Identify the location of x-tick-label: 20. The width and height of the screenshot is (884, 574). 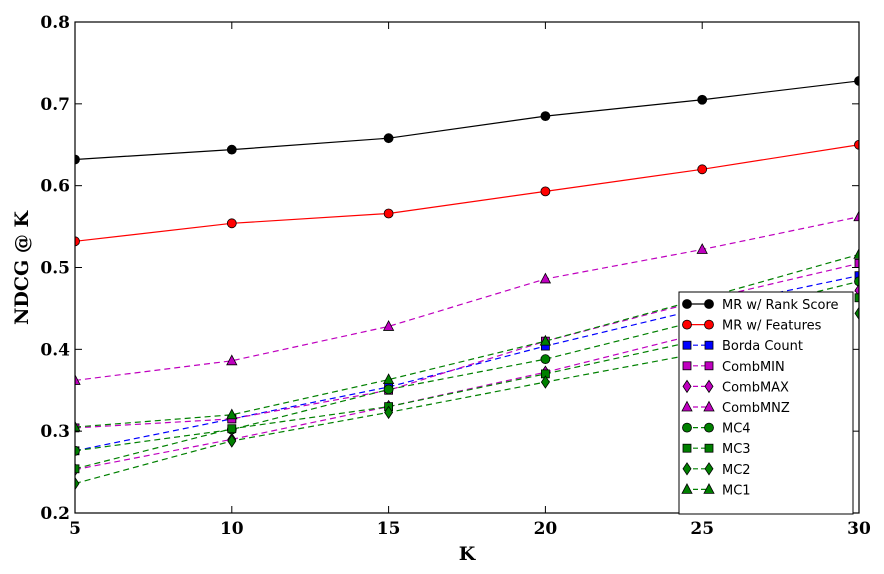
(546, 529).